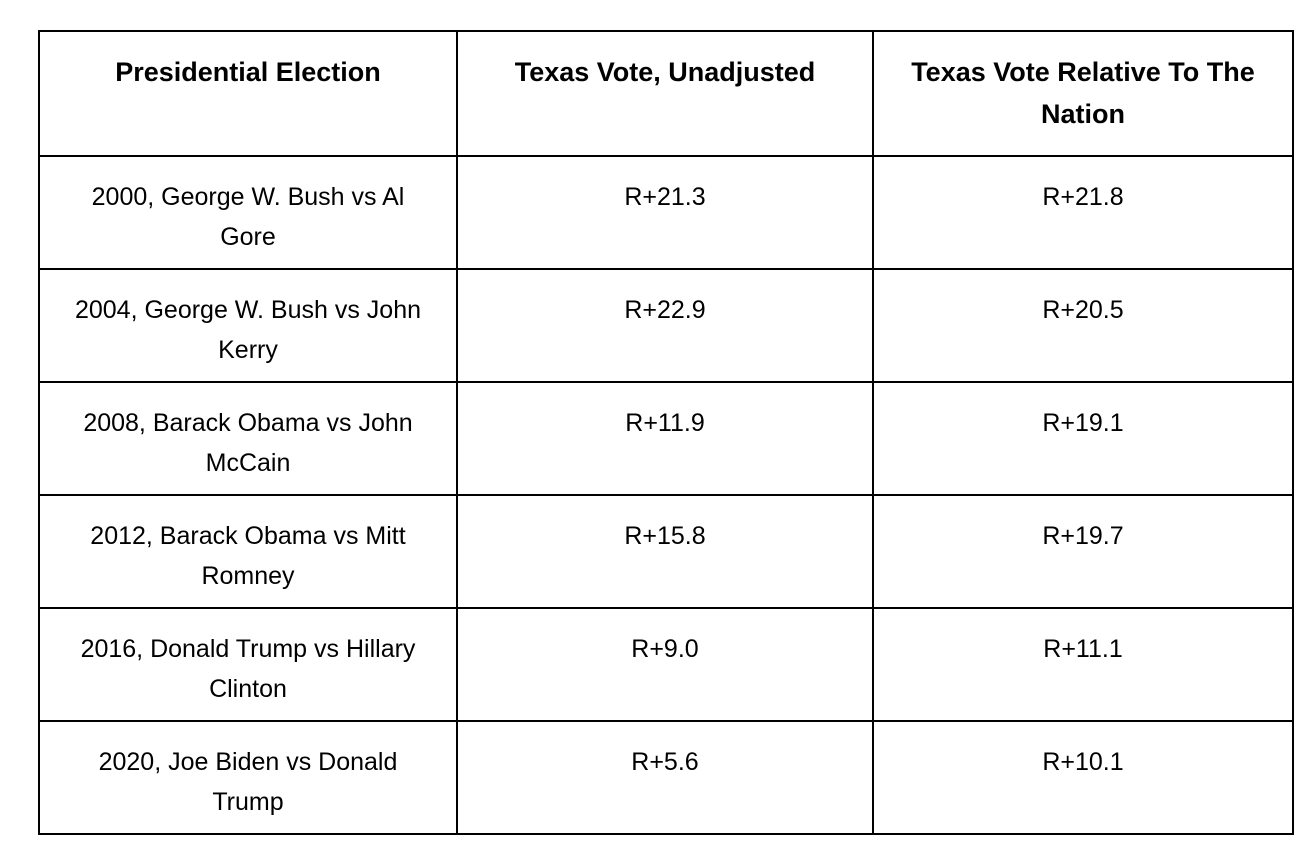 The height and width of the screenshot is (860, 1316). What do you see at coordinates (248, 212) in the screenshot?
I see `election-cell: 2000, George W. Bush vs Al Gore` at bounding box center [248, 212].